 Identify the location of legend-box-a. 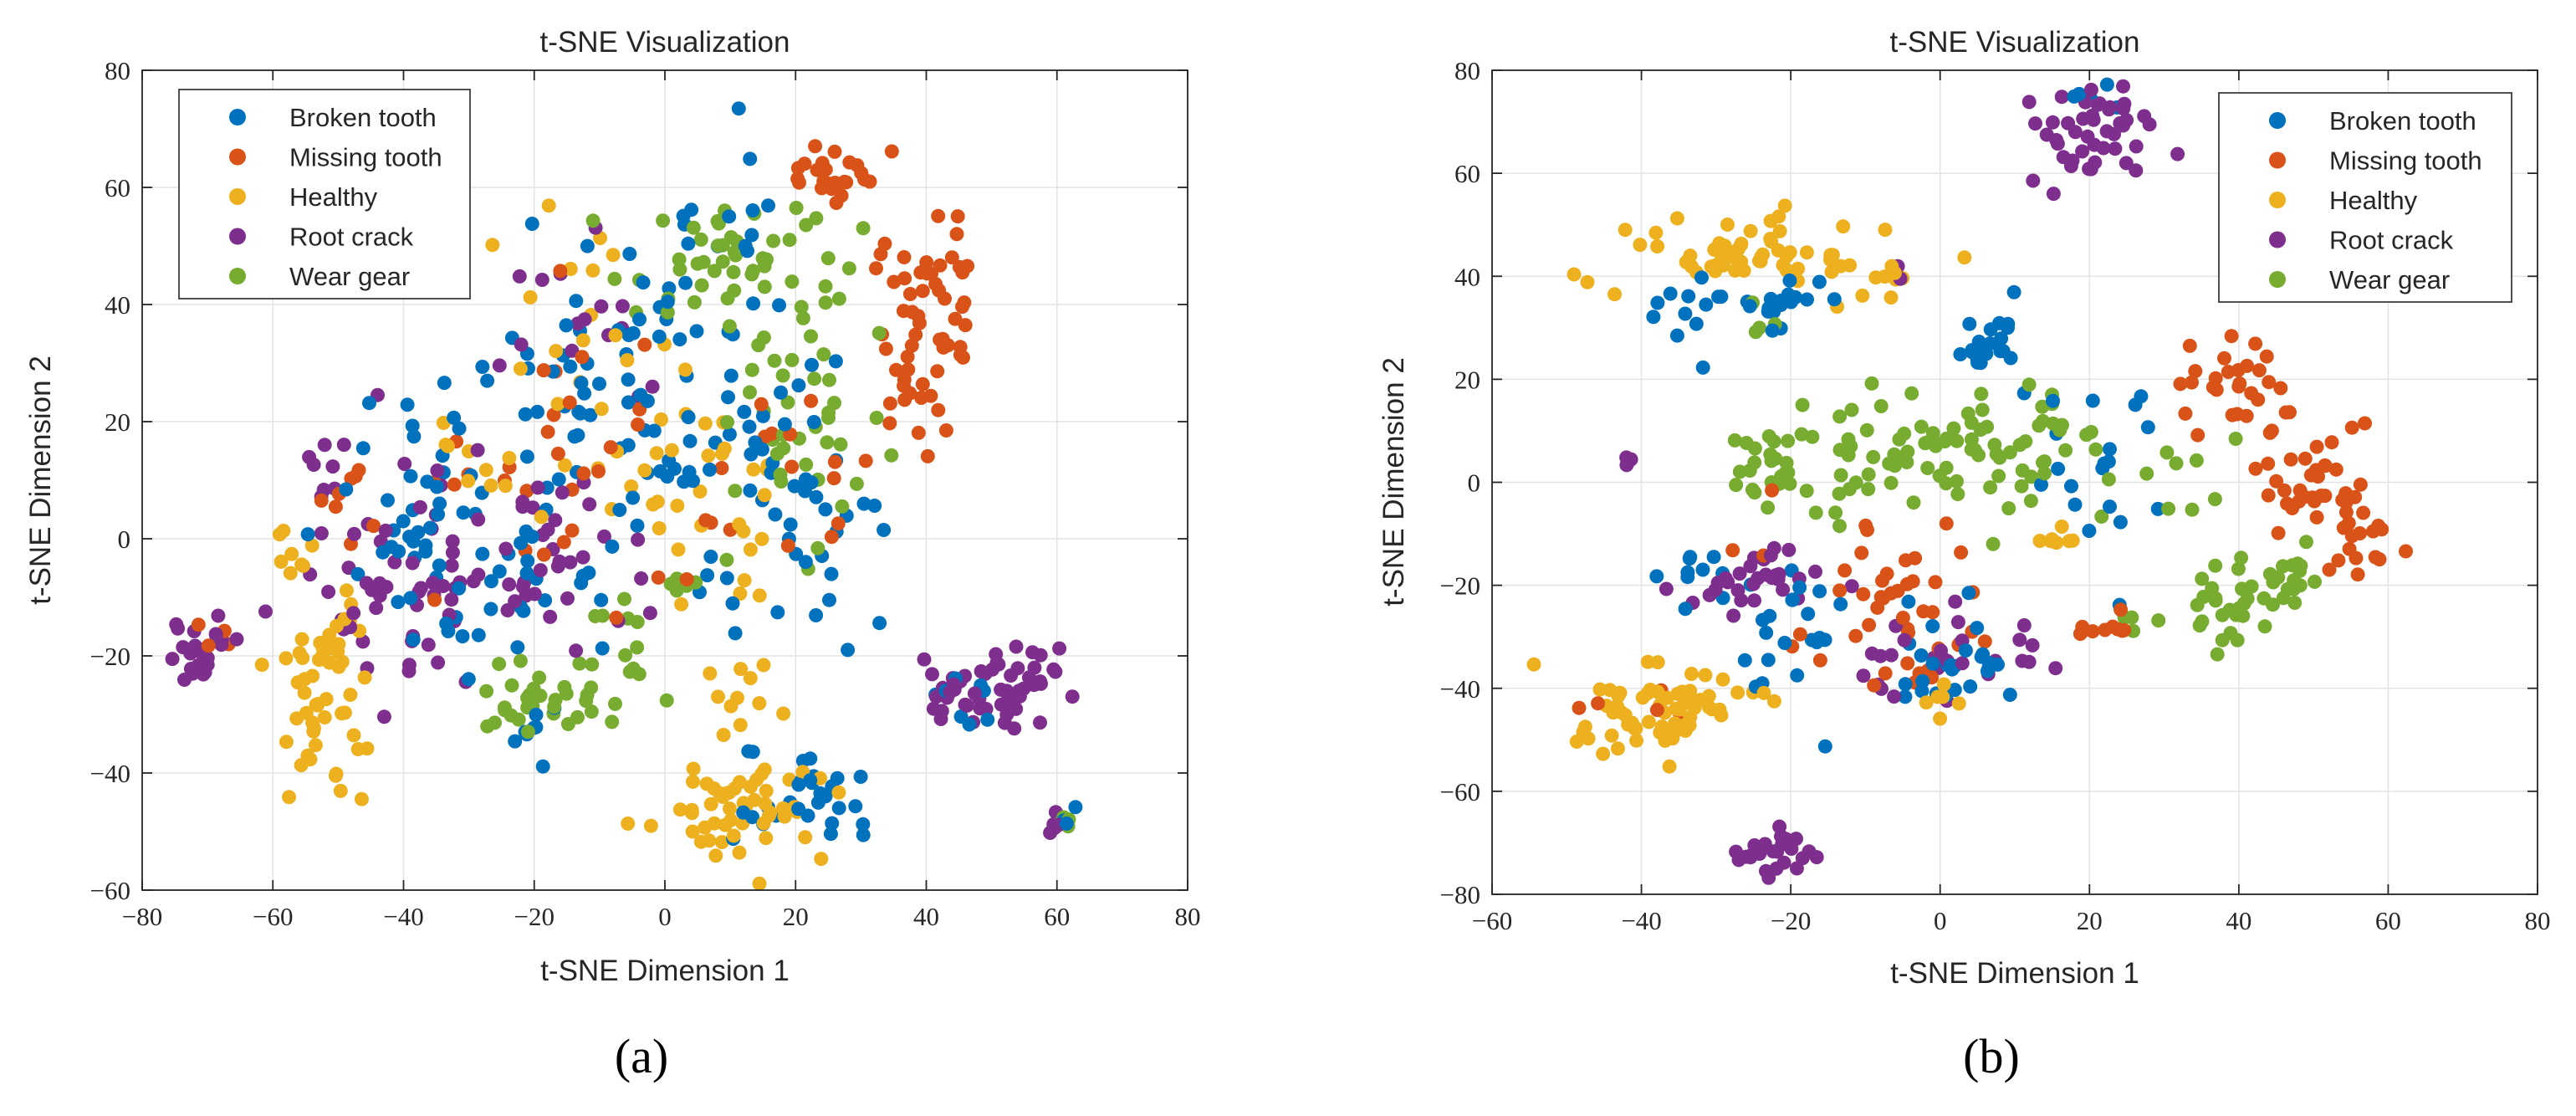
(324, 194).